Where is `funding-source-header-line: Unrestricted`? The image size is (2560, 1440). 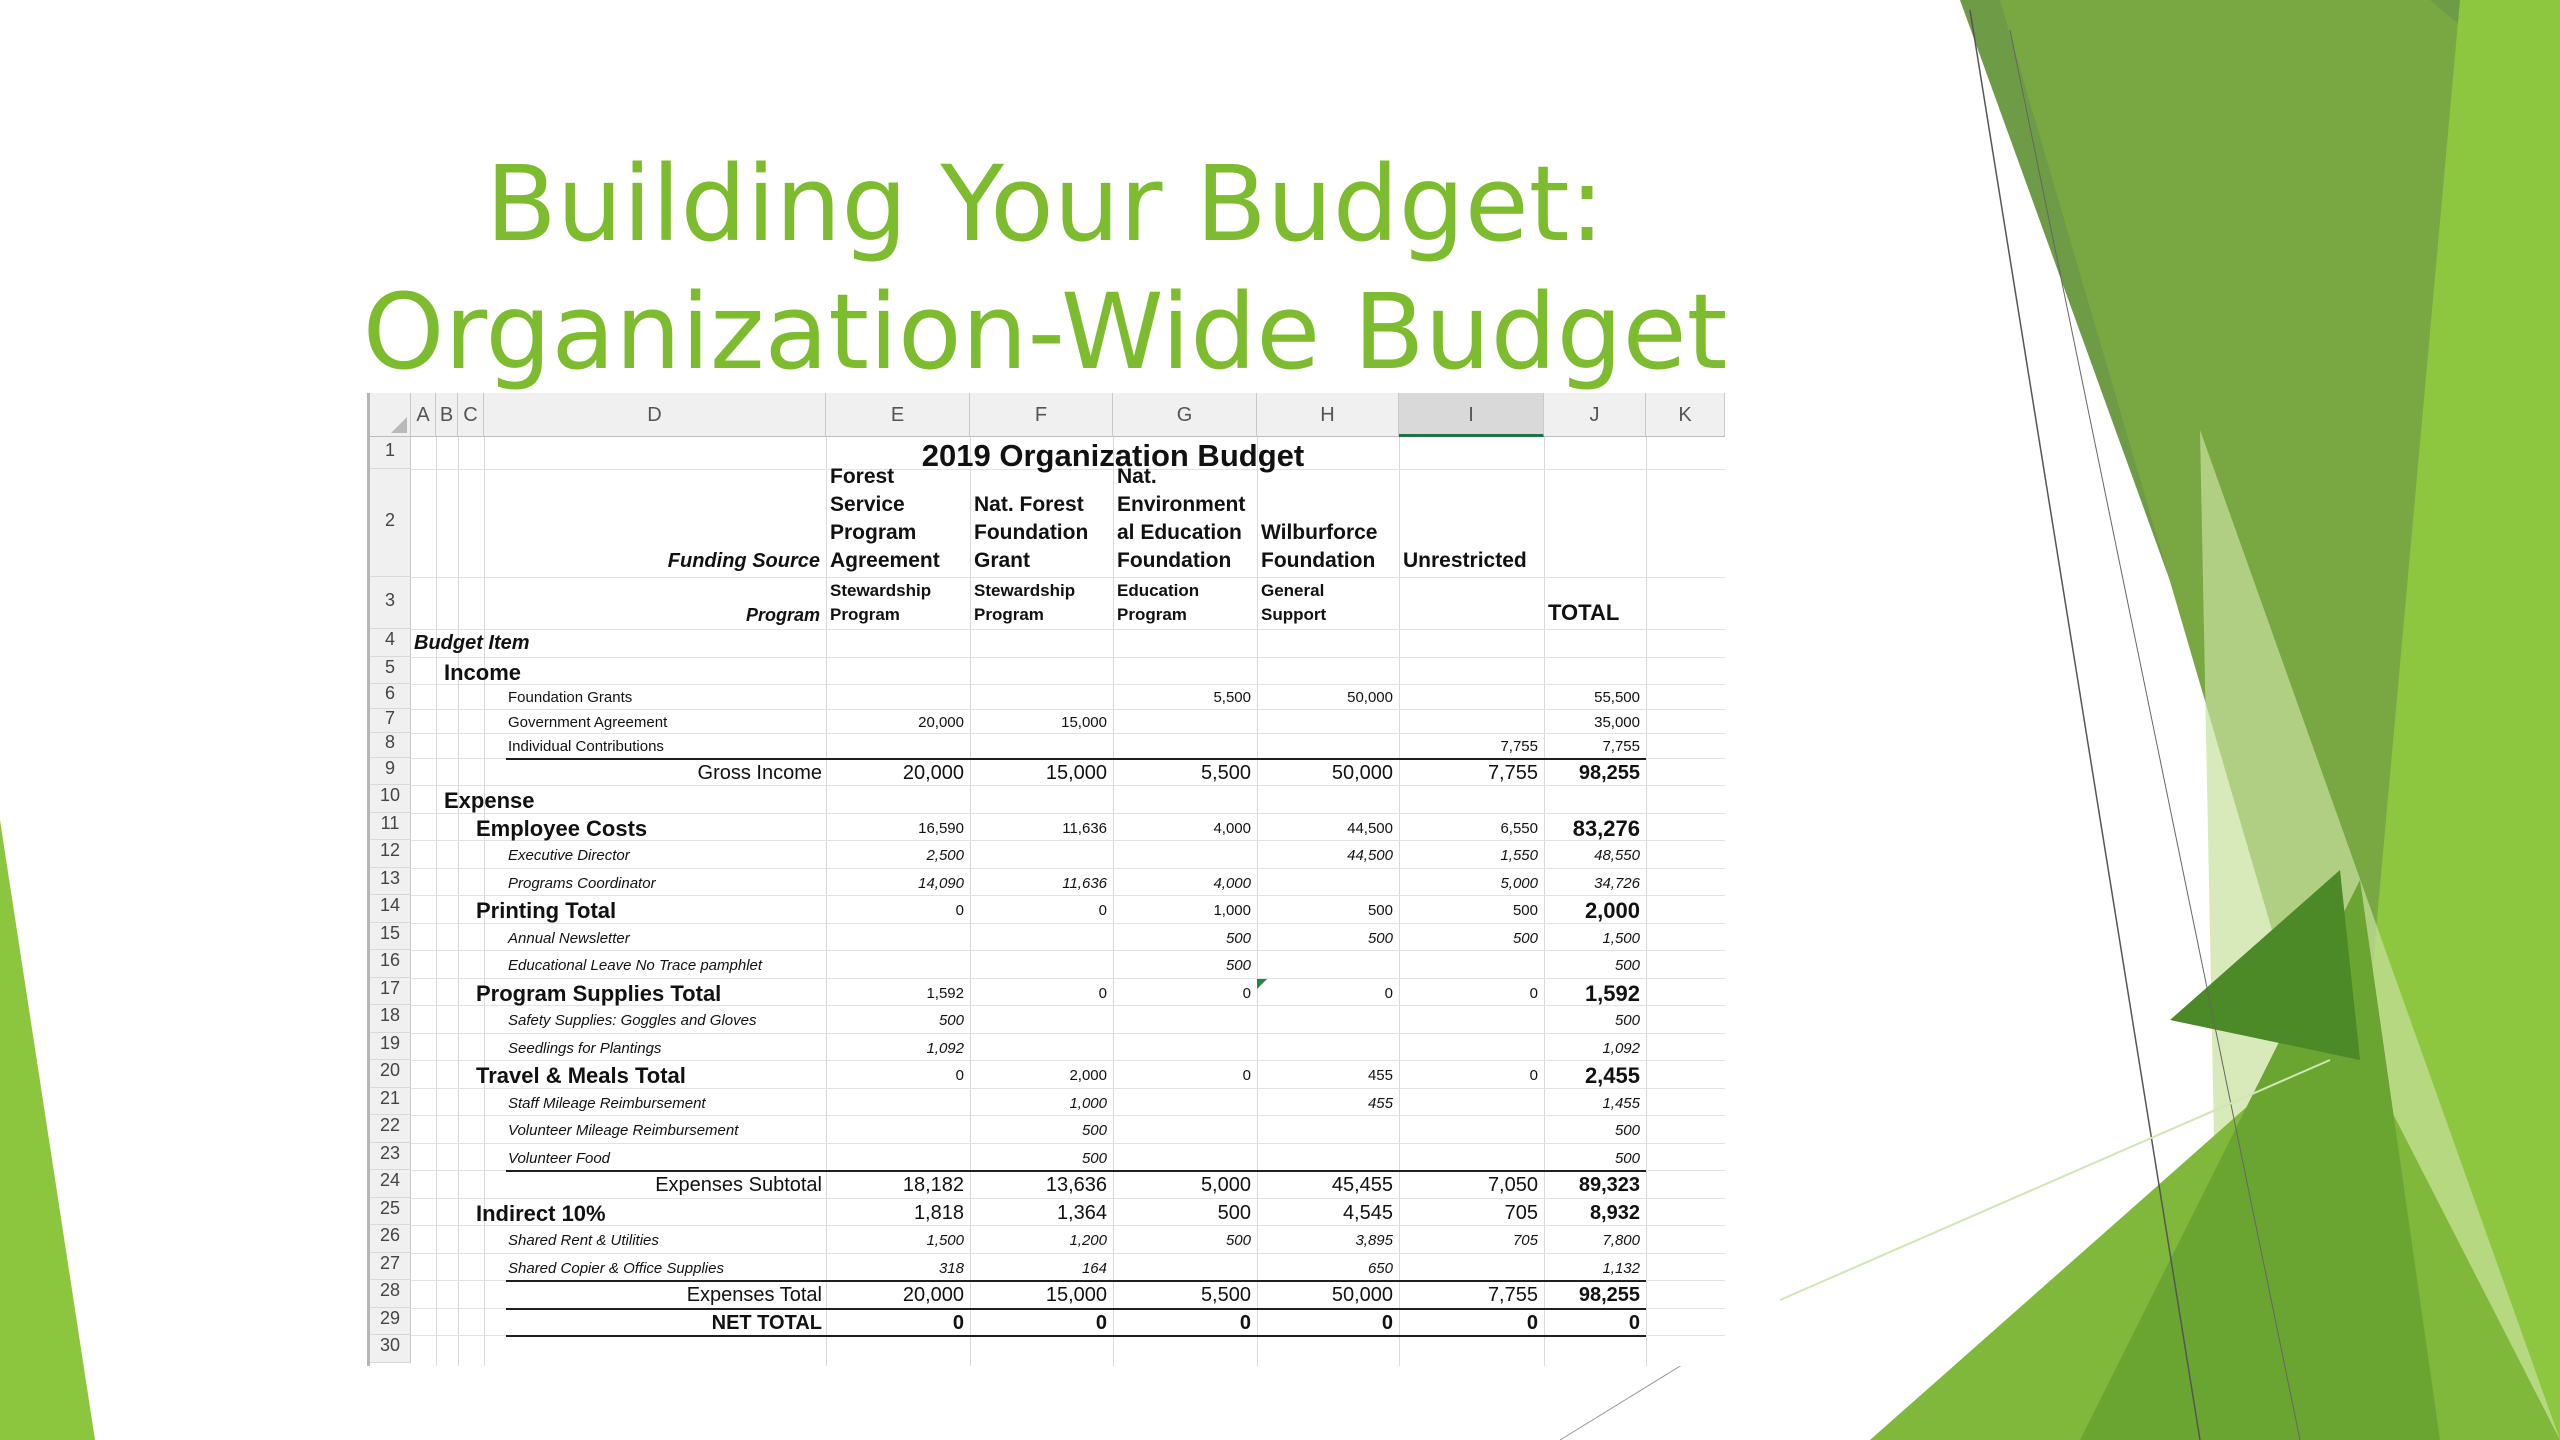
funding-source-header-line: Unrestricted is located at coordinates (1465, 560).